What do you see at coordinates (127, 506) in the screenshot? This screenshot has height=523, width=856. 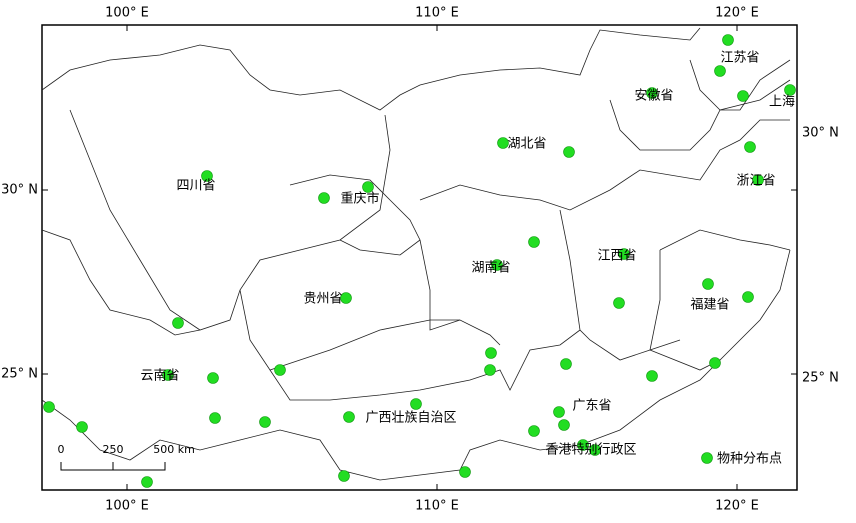 I see `bottom-label: 100° E` at bounding box center [127, 506].